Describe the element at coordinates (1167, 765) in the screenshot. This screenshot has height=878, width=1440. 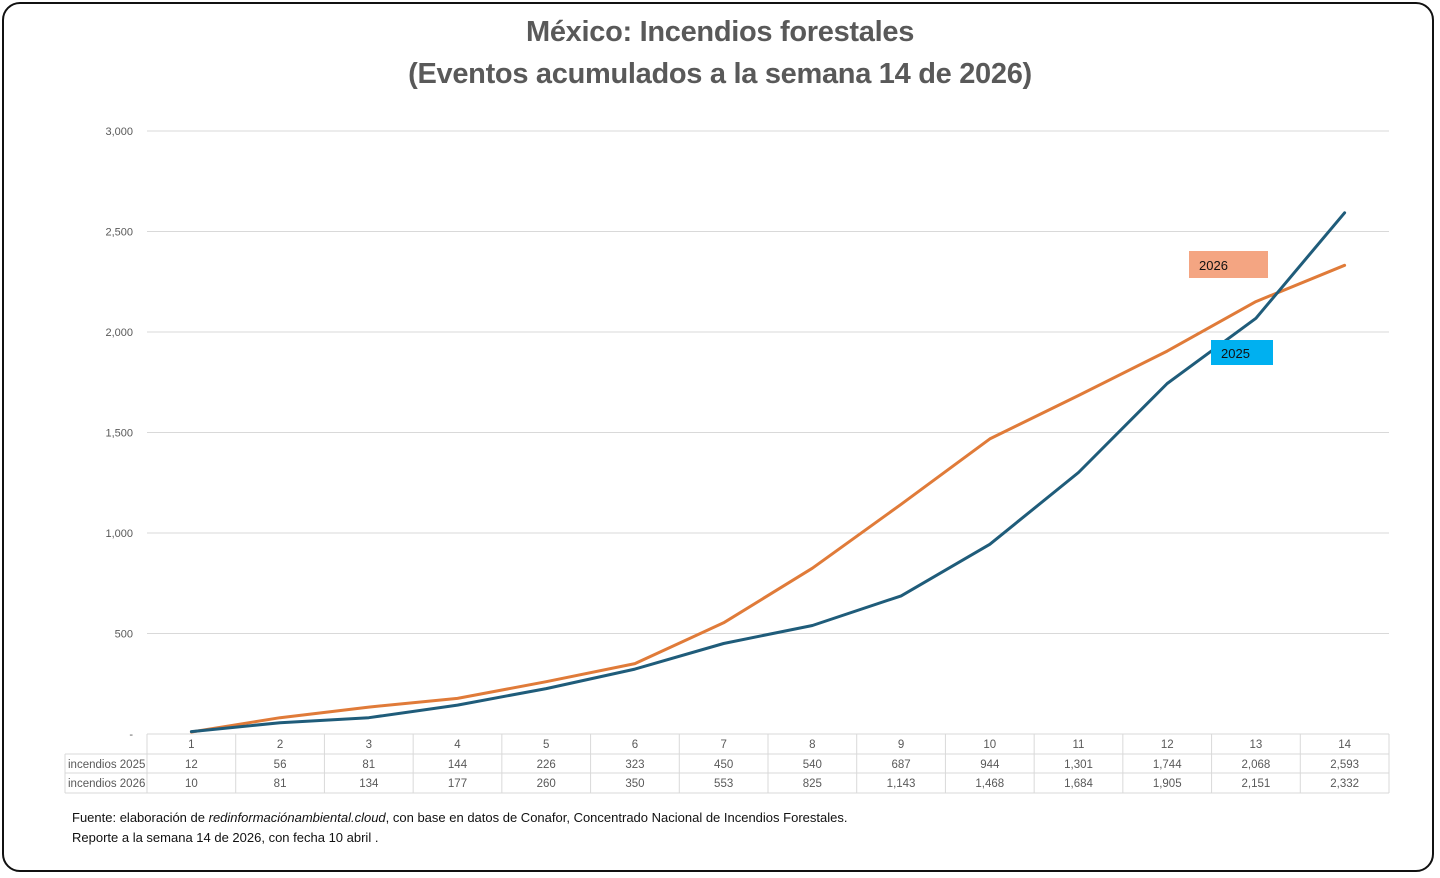
I see `table-cell: 1,744` at that location.